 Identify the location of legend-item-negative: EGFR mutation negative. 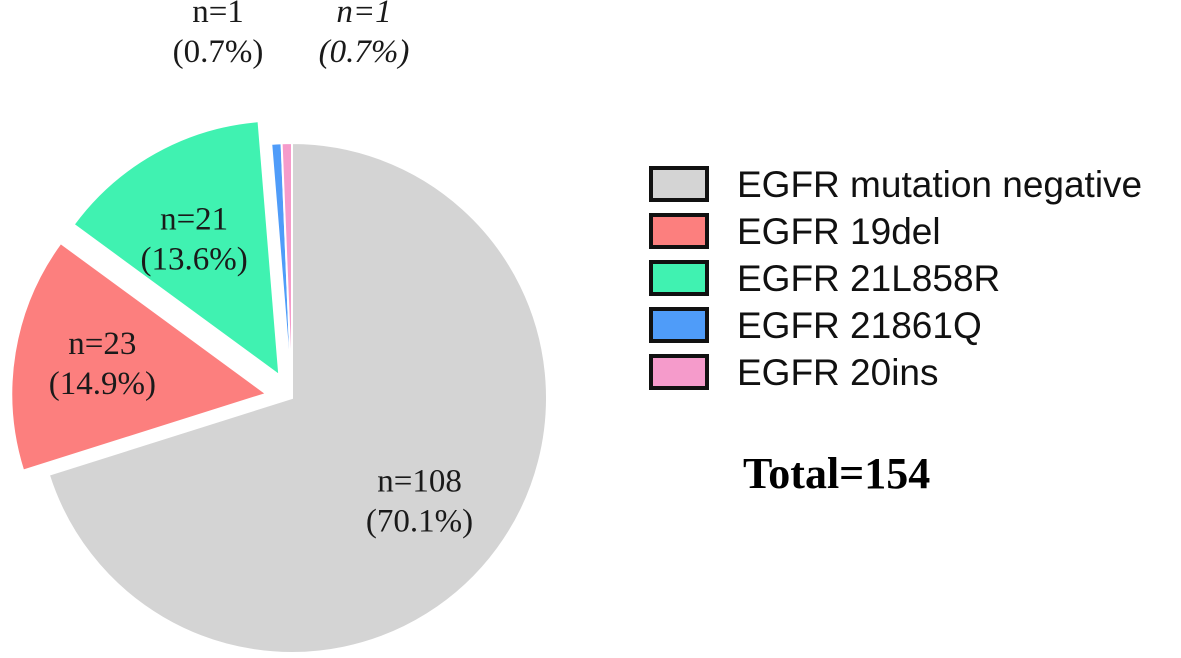
(895, 184).